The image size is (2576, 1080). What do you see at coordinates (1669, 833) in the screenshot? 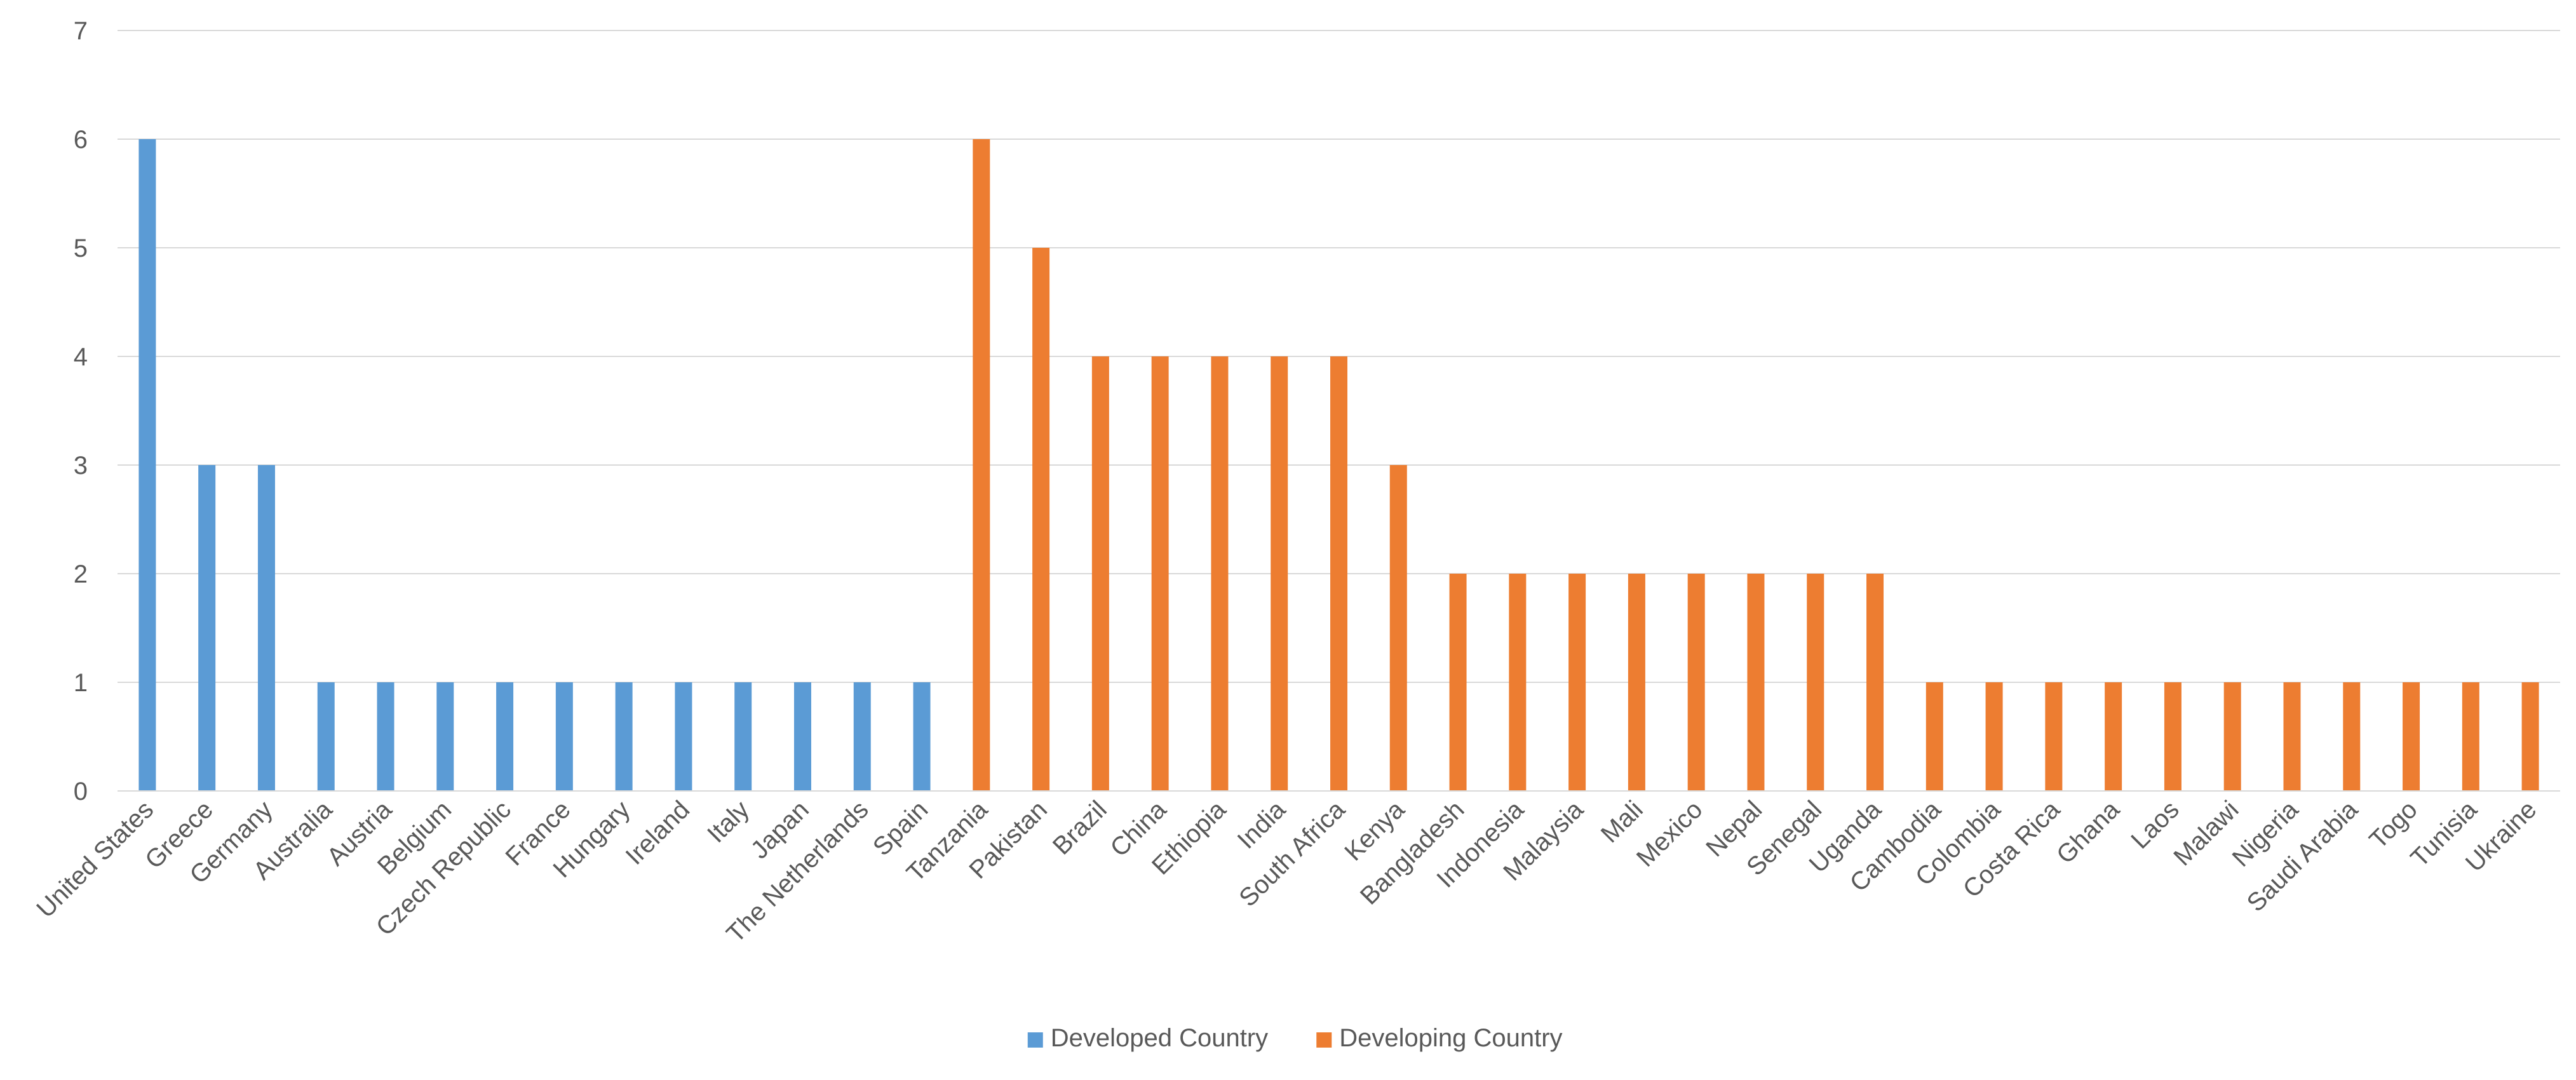
I see `x-tick-label: Mexico` at bounding box center [1669, 833].